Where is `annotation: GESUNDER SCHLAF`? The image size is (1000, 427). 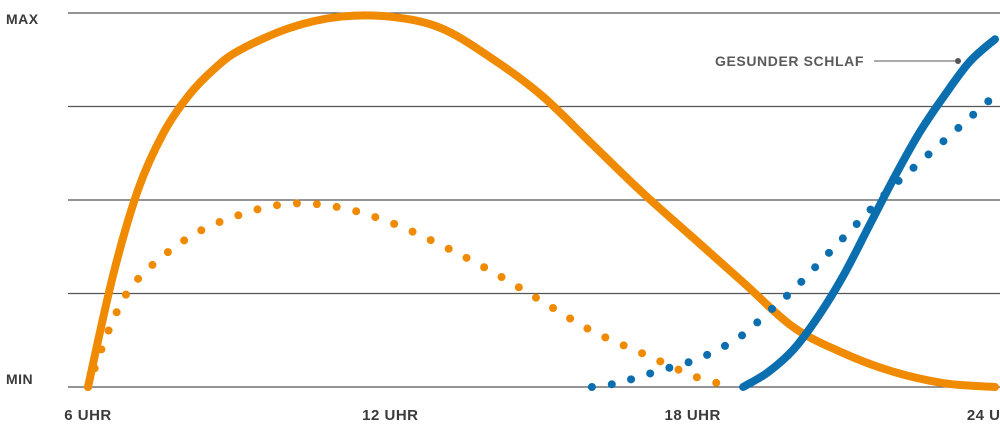
annotation: GESUNDER SCHLAF is located at coordinates (838, 61).